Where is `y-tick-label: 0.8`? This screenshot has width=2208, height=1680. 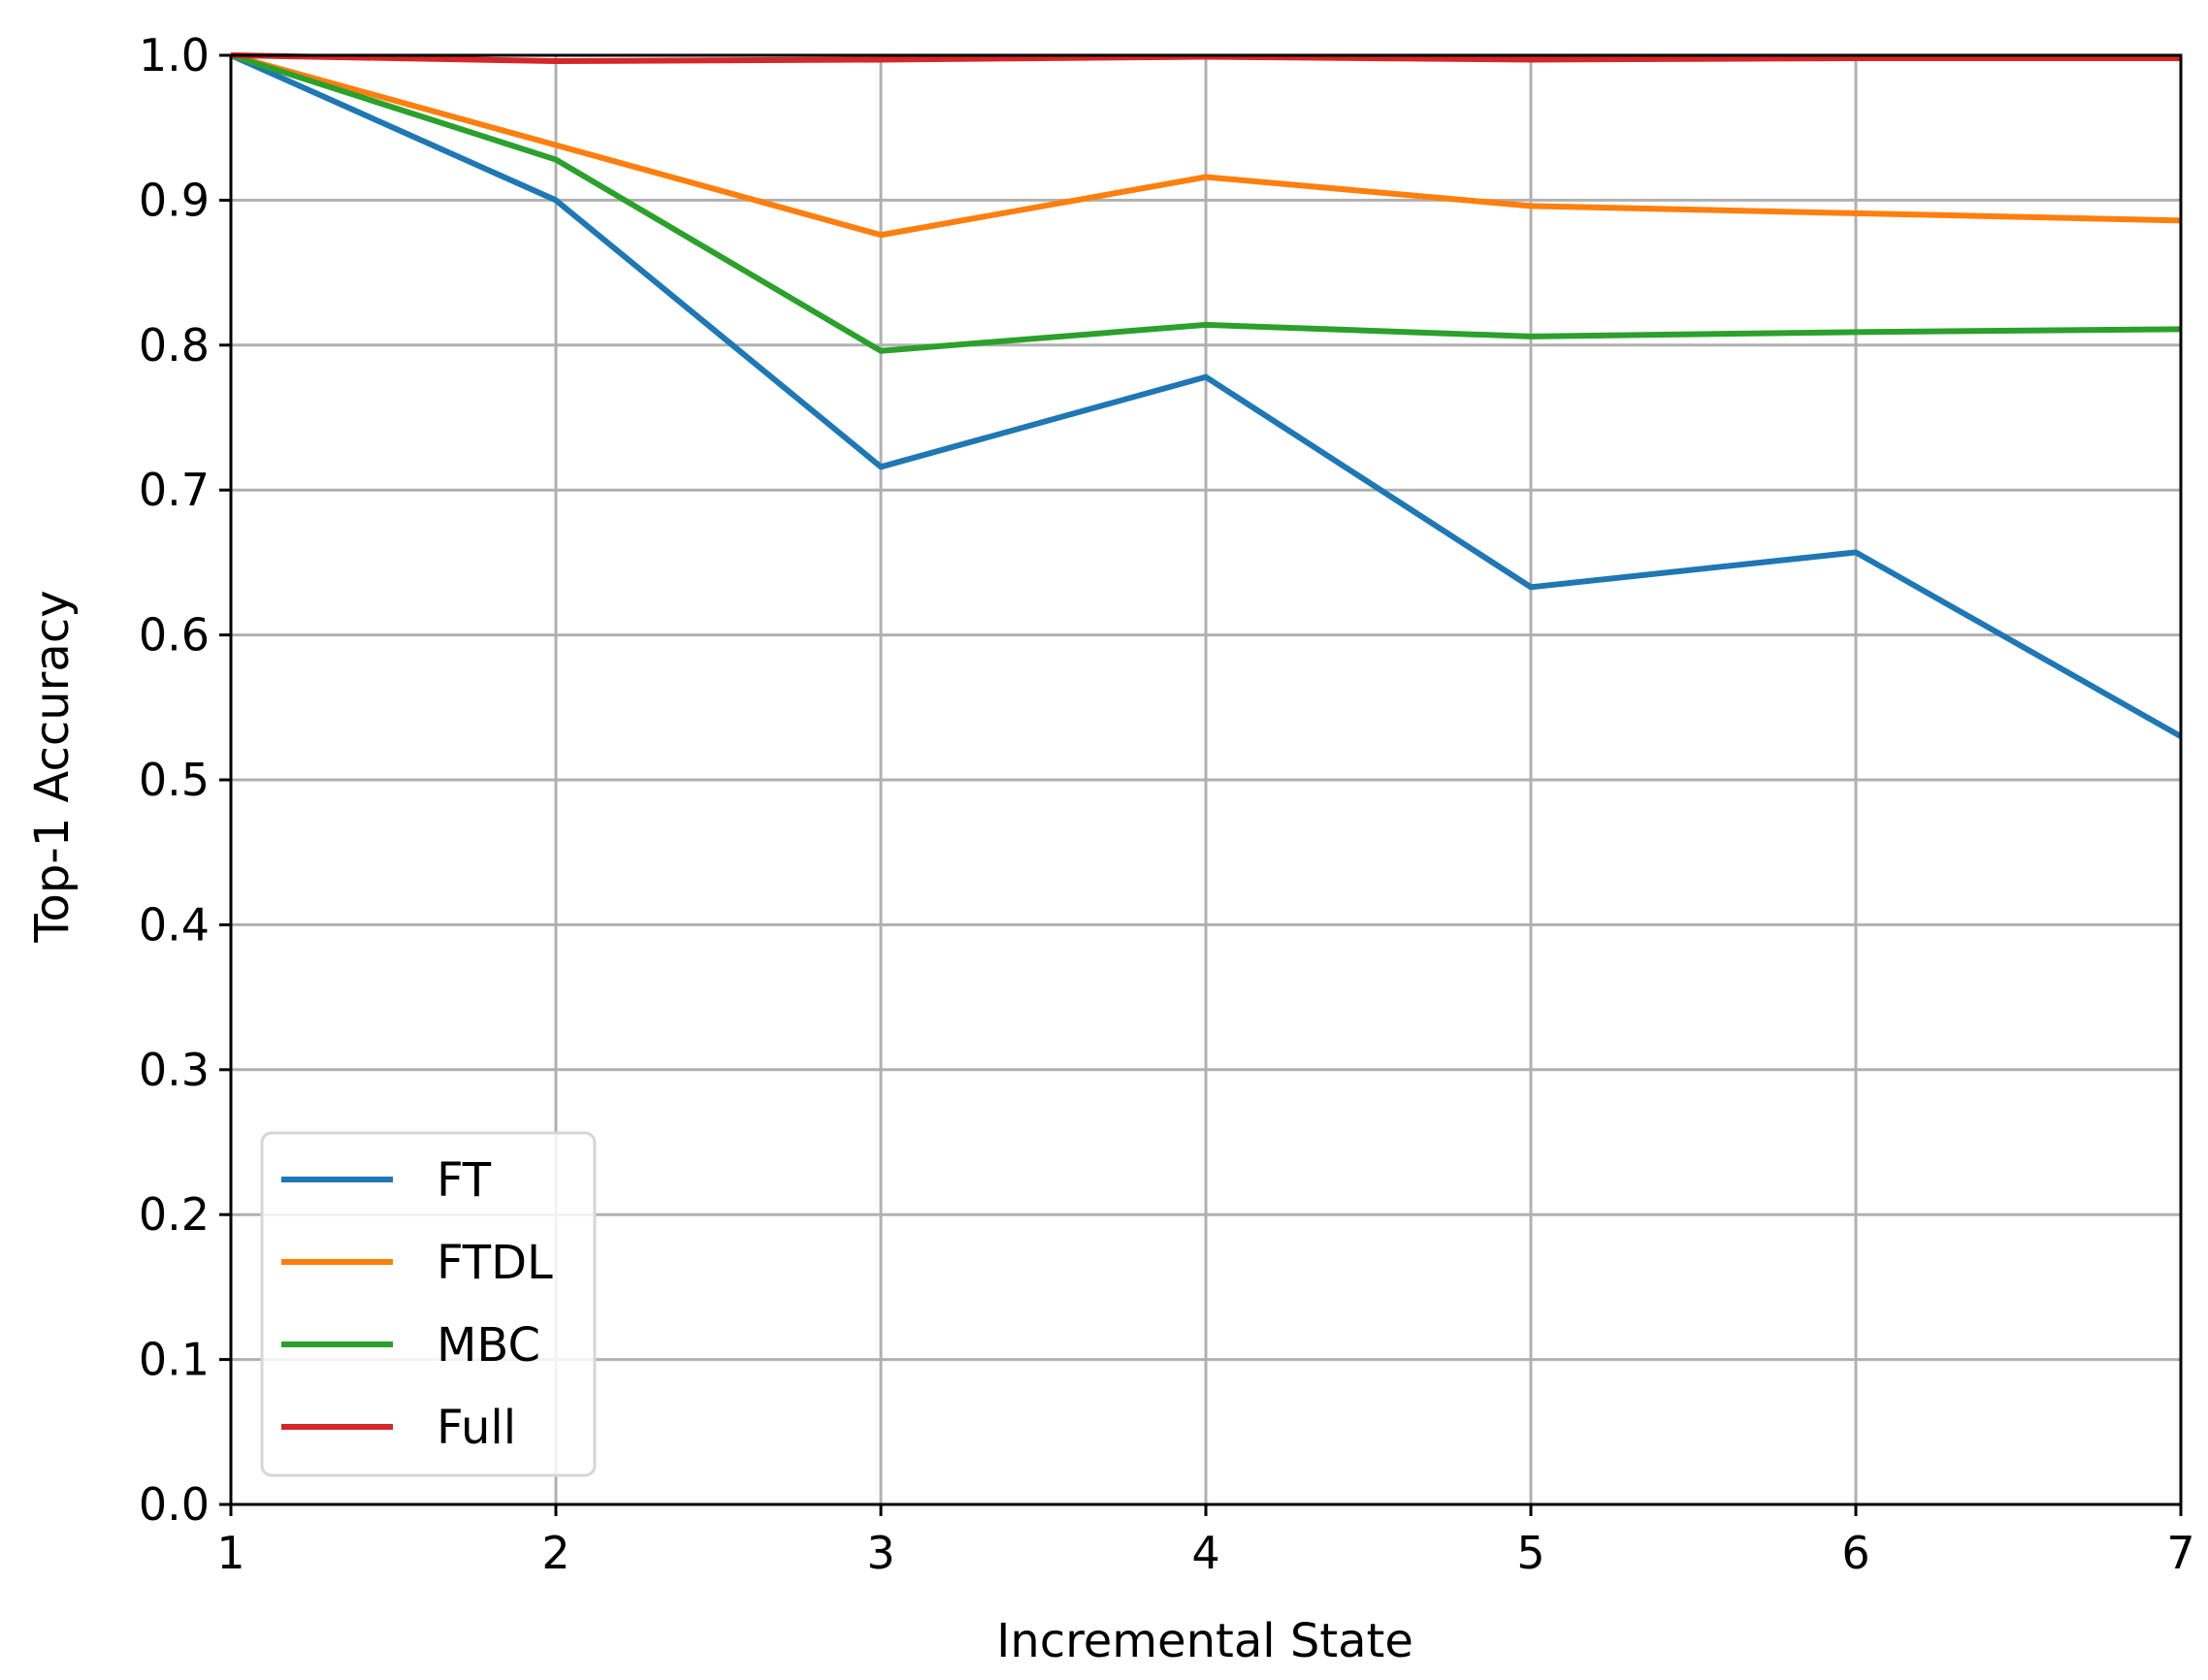
y-tick-label: 0.8 is located at coordinates (174, 345).